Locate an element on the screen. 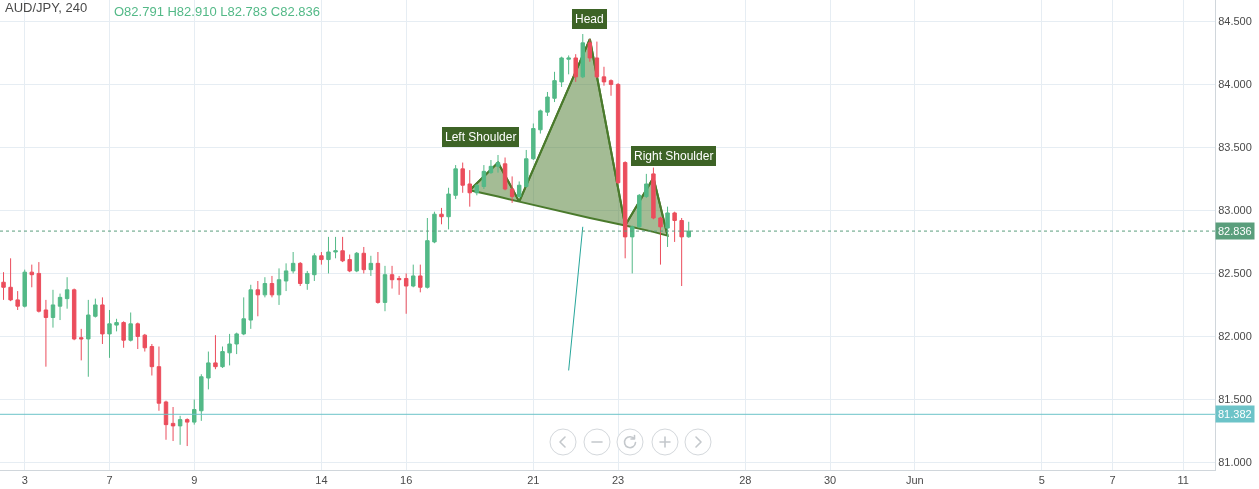  x-tick-label: 11 is located at coordinates (1183, 480).